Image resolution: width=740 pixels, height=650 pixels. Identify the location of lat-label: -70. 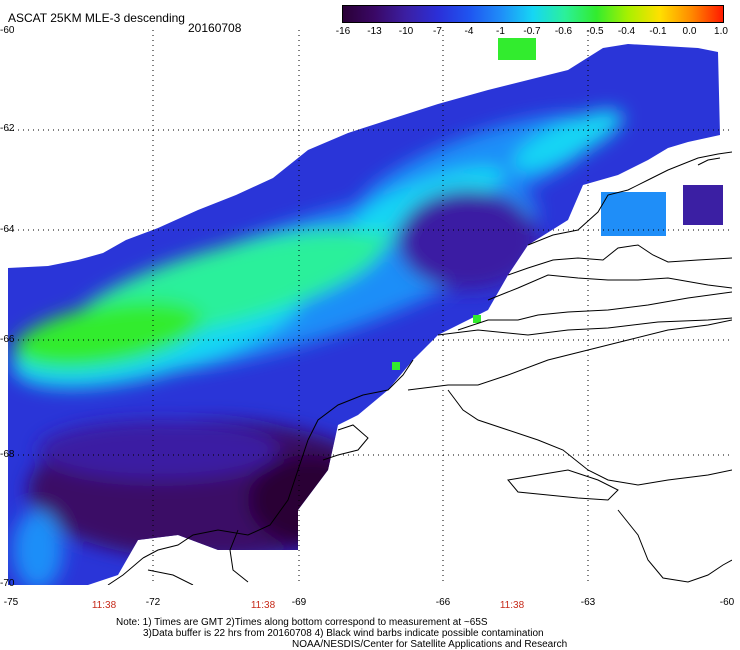
(7, 583).